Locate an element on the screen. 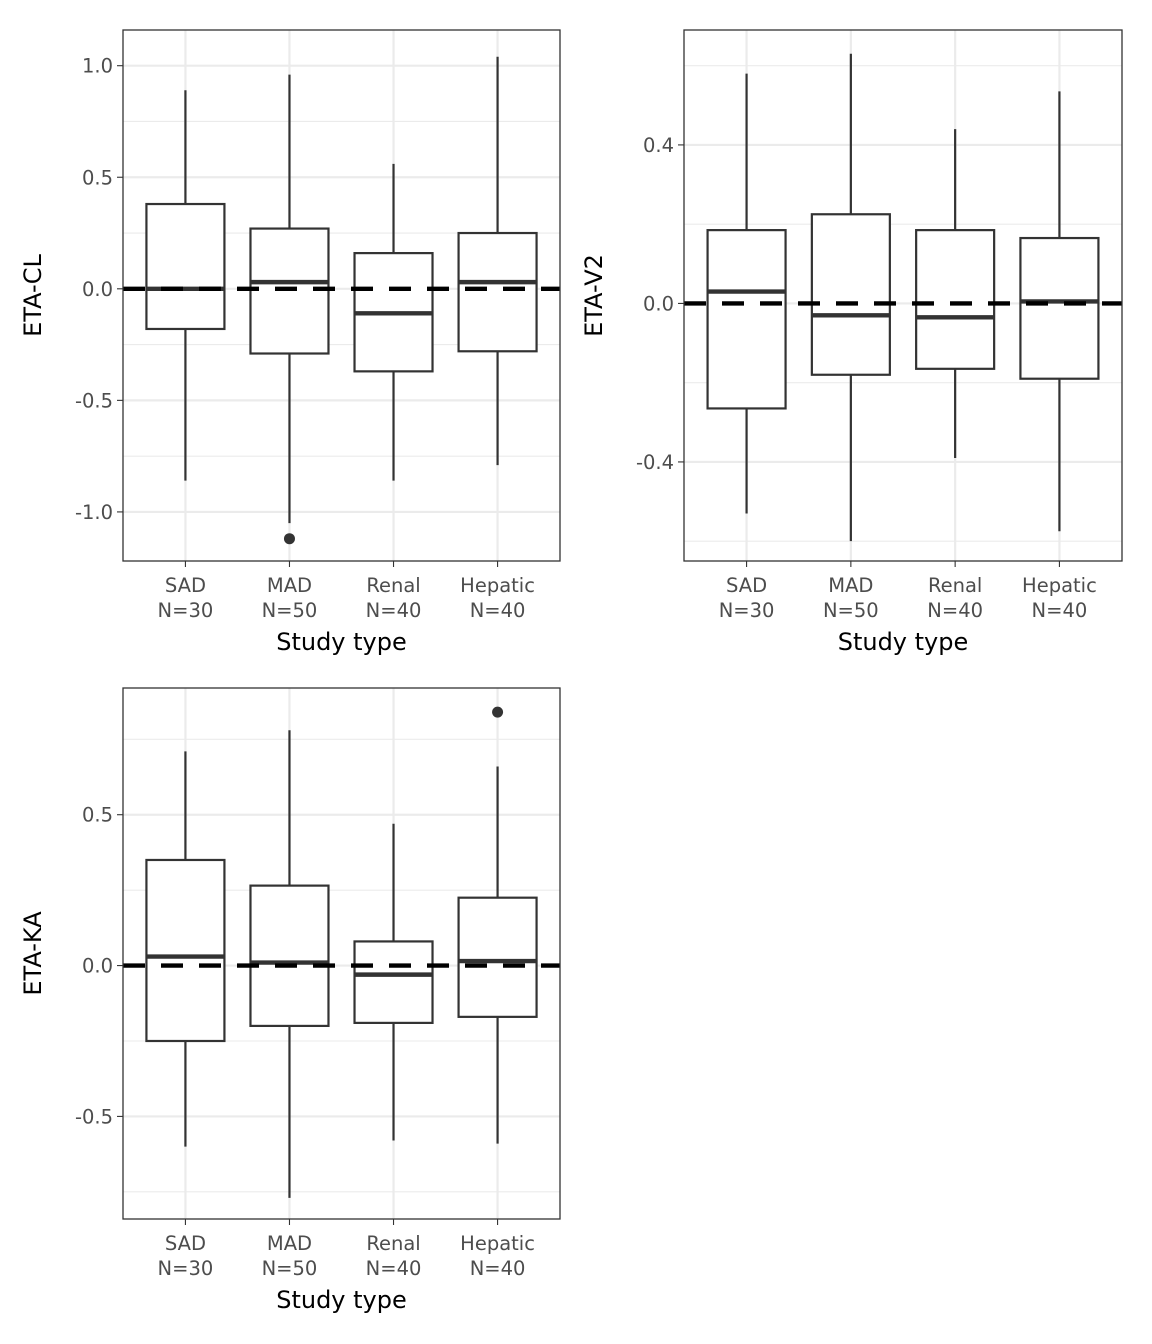 Image resolution: width=1152 pixels, height=1344 pixels. y-tick-label: -0.4 is located at coordinates (655, 462).